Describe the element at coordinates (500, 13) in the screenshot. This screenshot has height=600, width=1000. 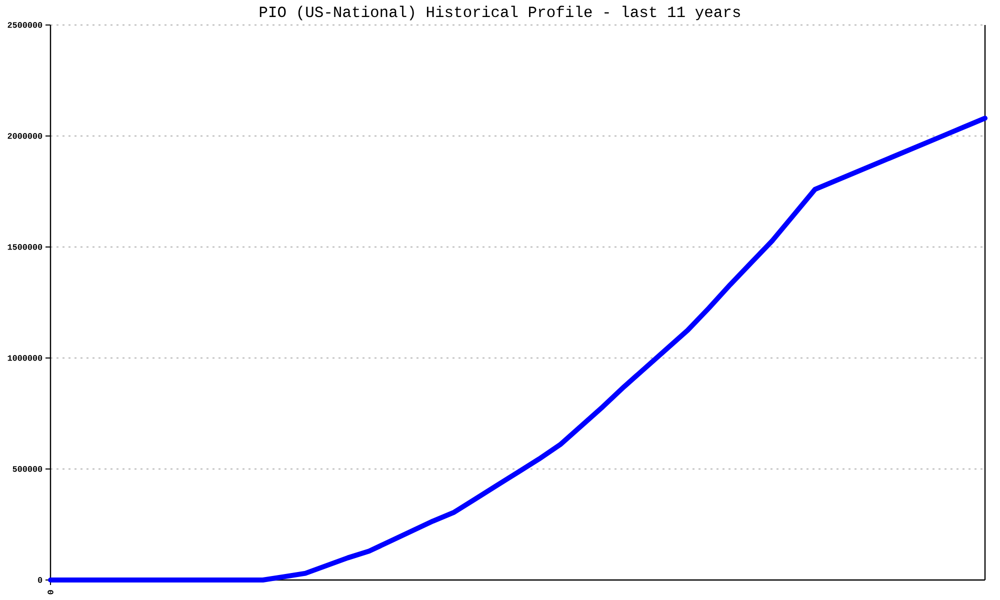
I see `chart-title: PIO (US-National) Historical Profile - last 11 years` at that location.